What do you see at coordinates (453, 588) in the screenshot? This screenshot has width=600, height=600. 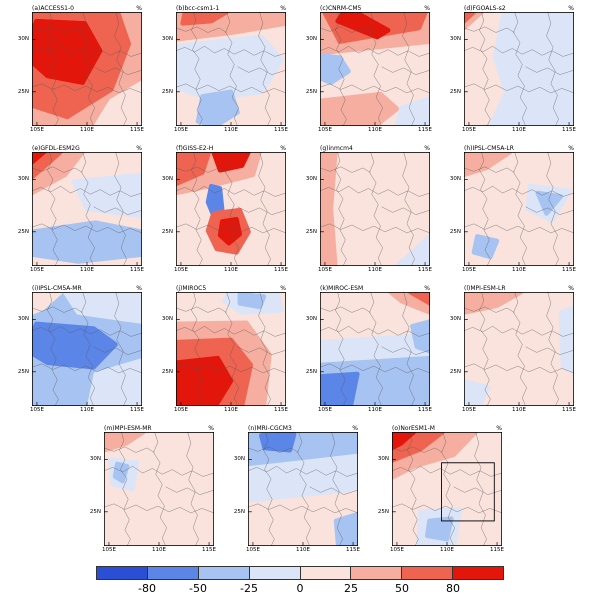 I see `colorbar-tick-label: 80` at bounding box center [453, 588].